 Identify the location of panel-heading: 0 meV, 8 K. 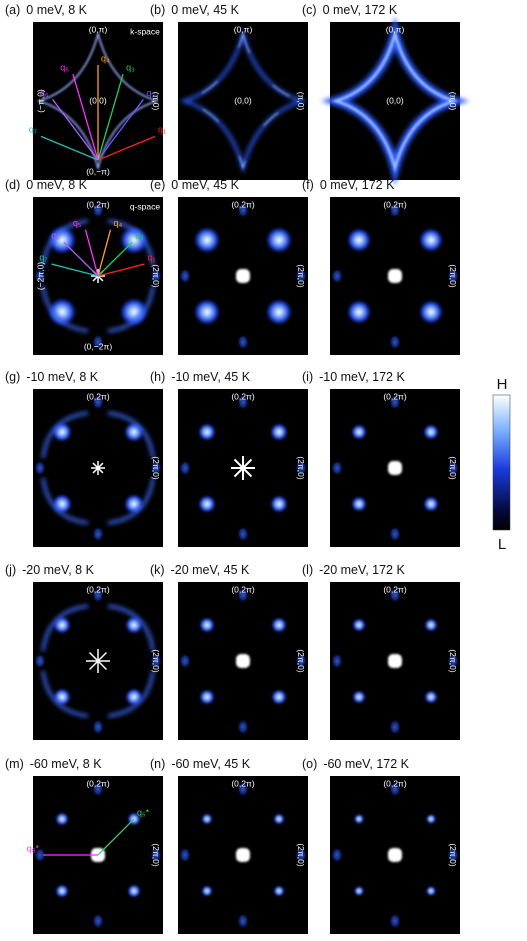
(56, 10).